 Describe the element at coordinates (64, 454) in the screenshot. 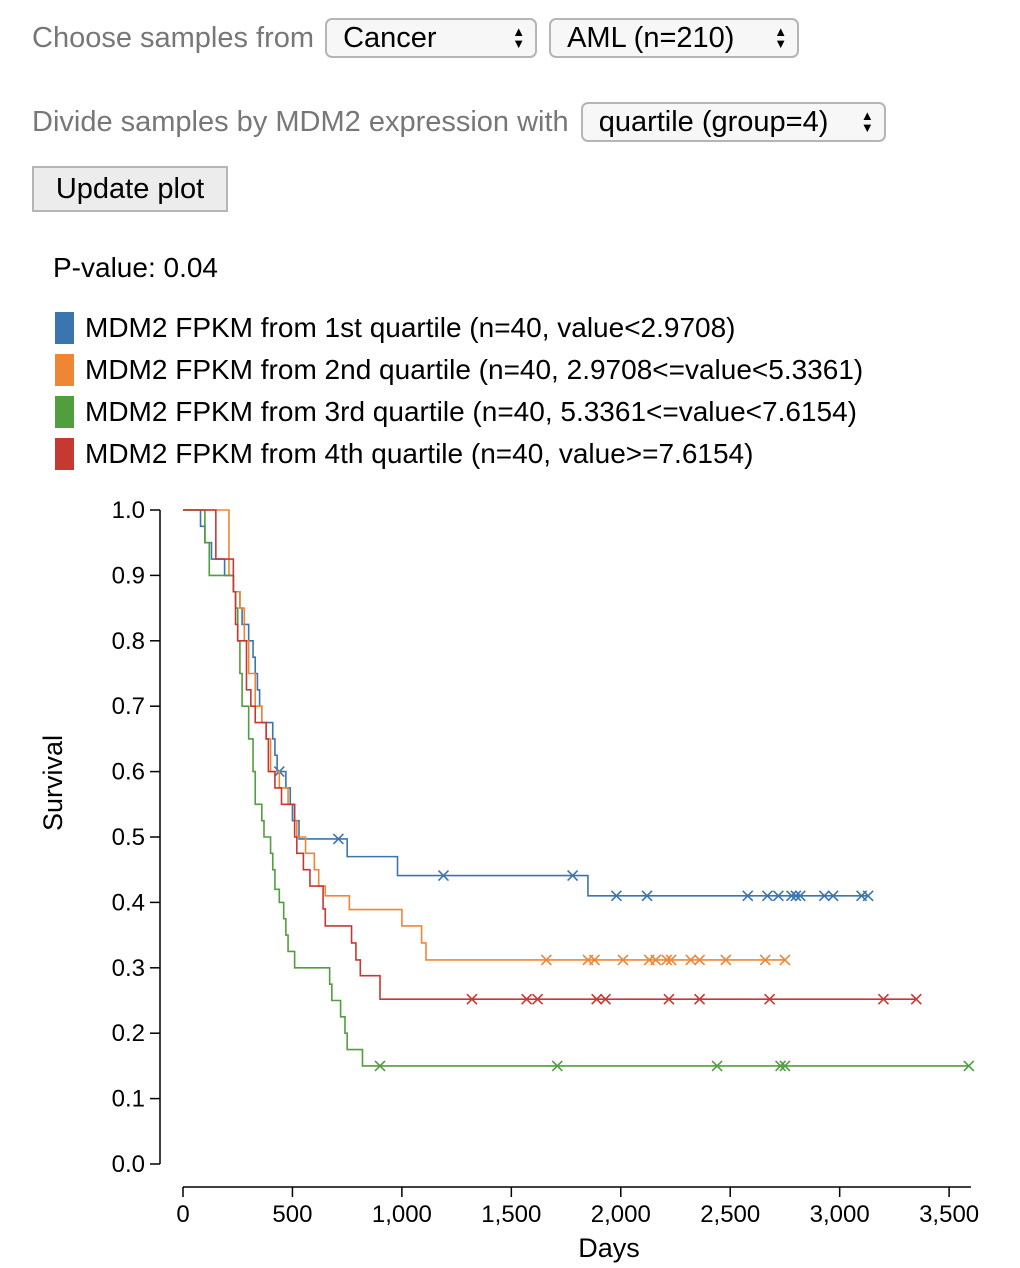

I see `legend-swatch-q4` at that location.